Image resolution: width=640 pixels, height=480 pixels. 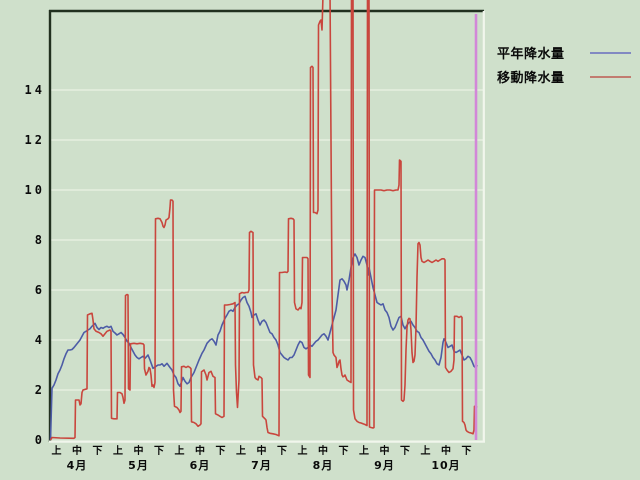 What do you see at coordinates (39, 440) in the screenshot?
I see `y-axis-label-0: 0` at bounding box center [39, 440].